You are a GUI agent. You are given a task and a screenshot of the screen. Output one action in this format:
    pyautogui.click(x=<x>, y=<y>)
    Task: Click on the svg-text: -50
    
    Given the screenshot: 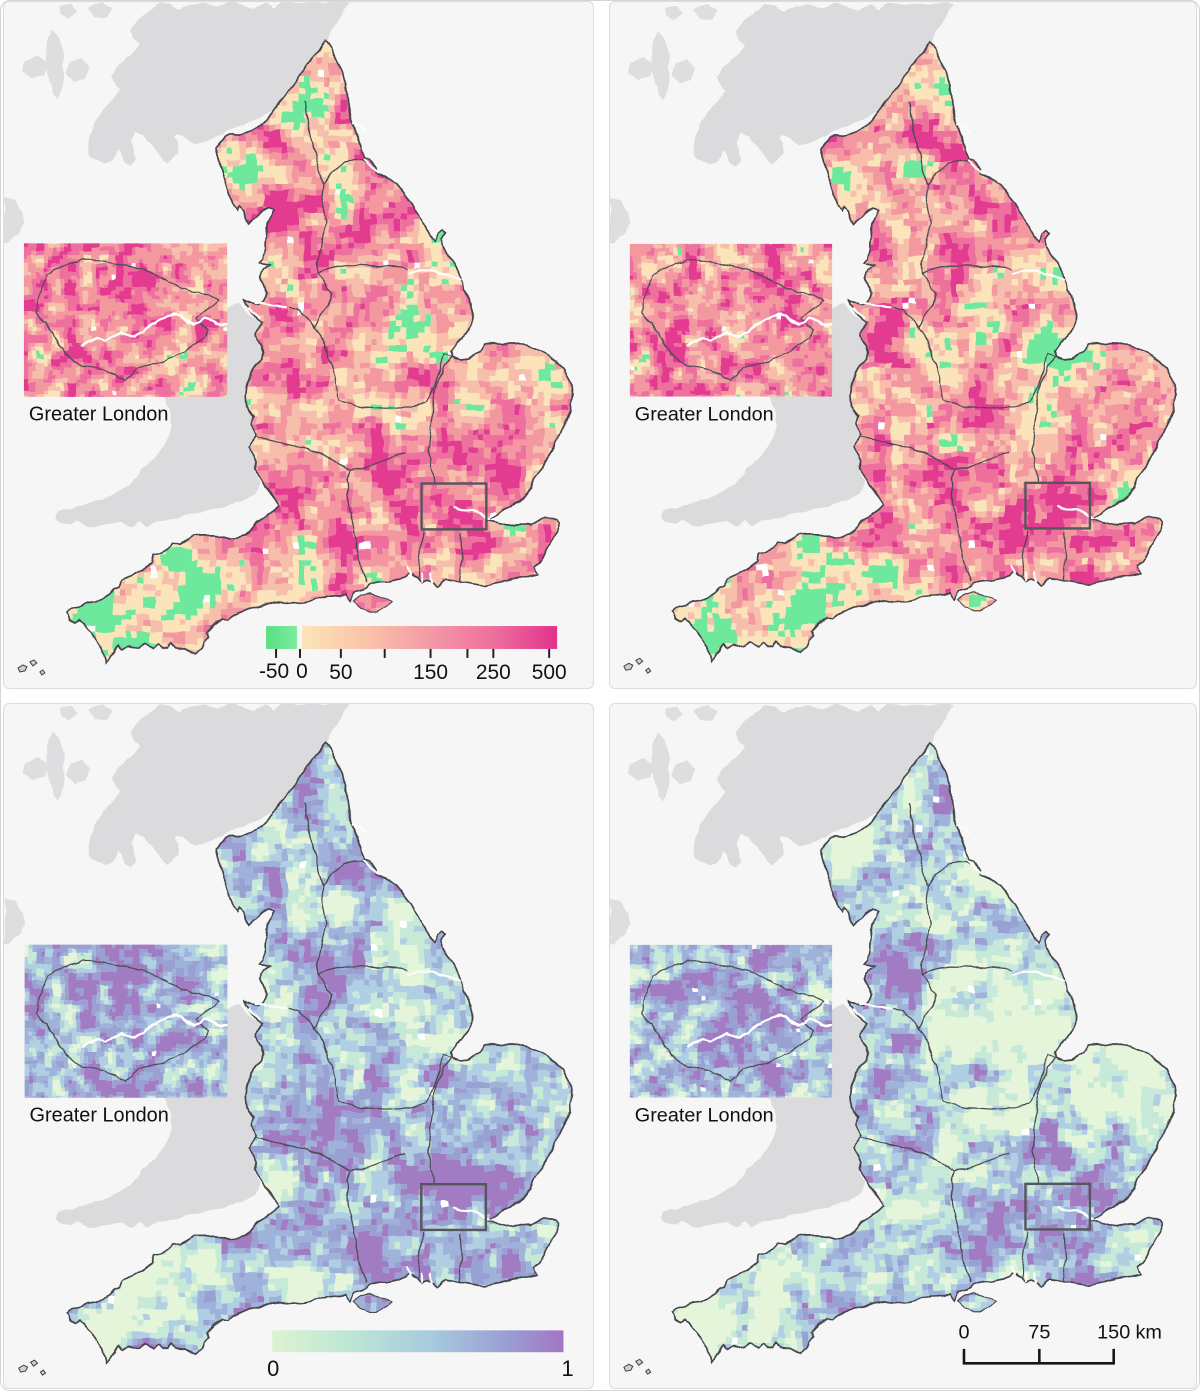 What is the action you would take?
    pyautogui.click(x=274, y=671)
    